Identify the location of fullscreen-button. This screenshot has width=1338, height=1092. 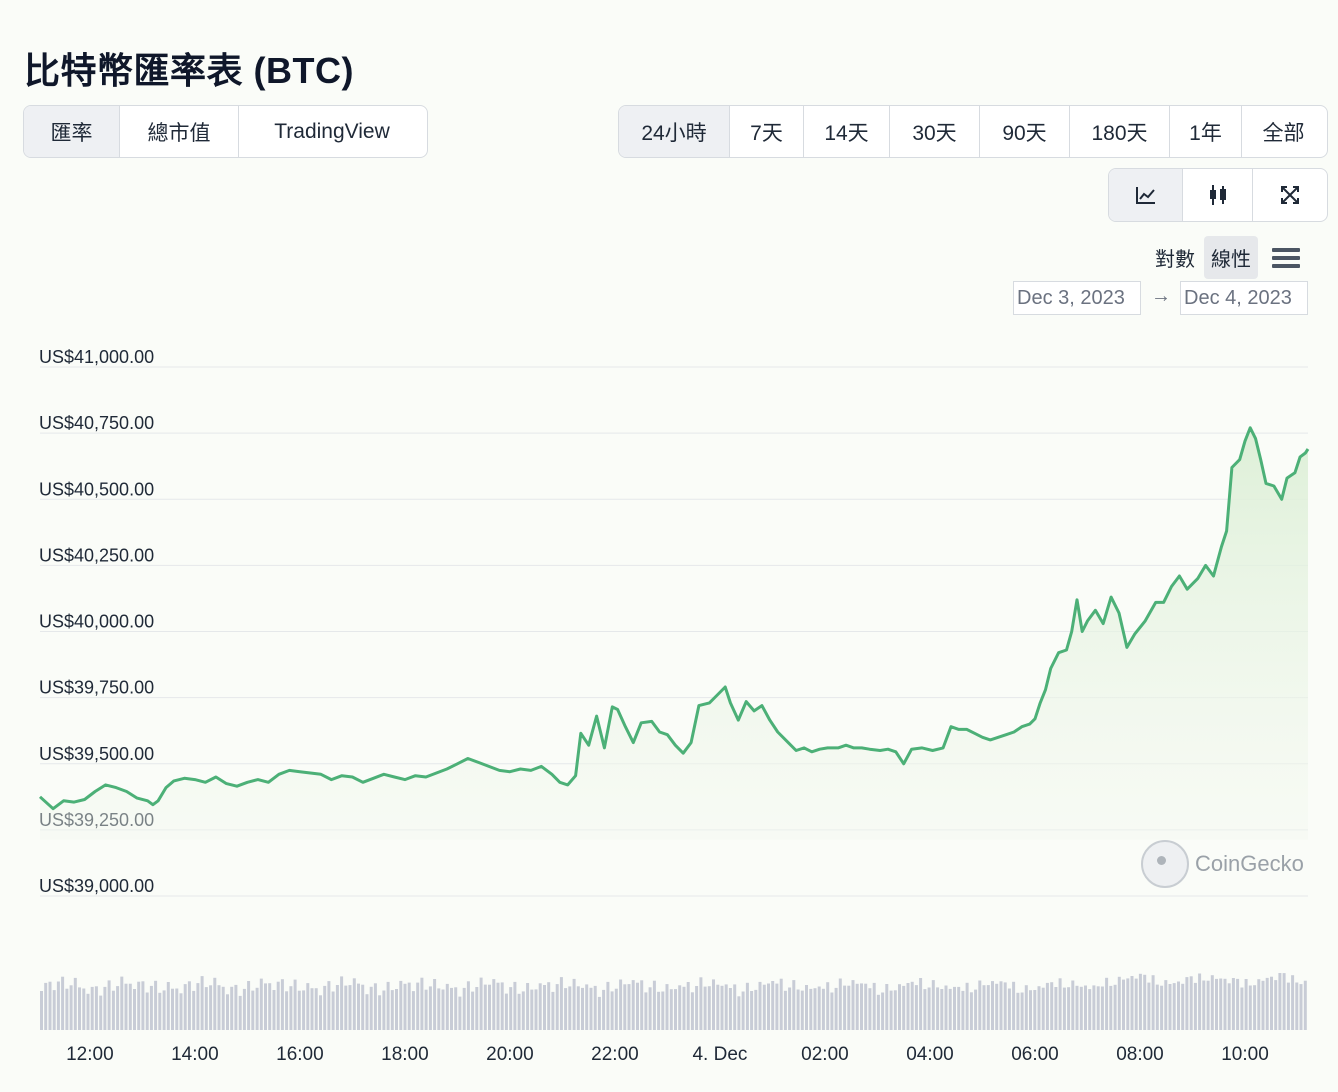
(1290, 195).